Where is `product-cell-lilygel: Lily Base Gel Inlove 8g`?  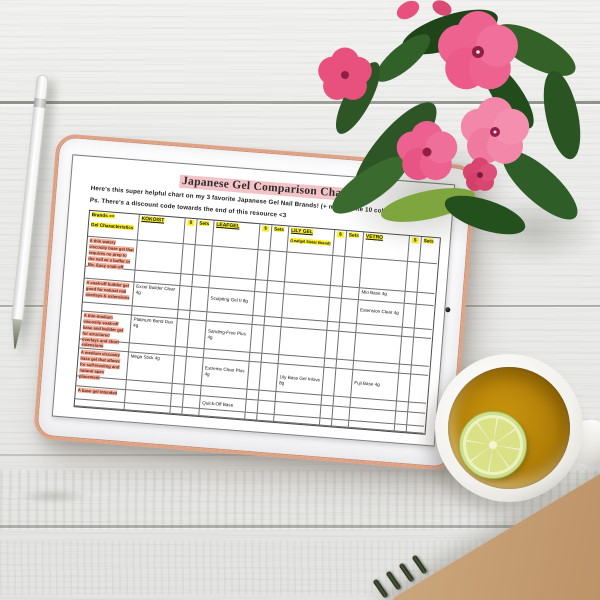
product-cell-lilygel: Lily Base Gel Inlove 8g is located at coordinates (300, 380).